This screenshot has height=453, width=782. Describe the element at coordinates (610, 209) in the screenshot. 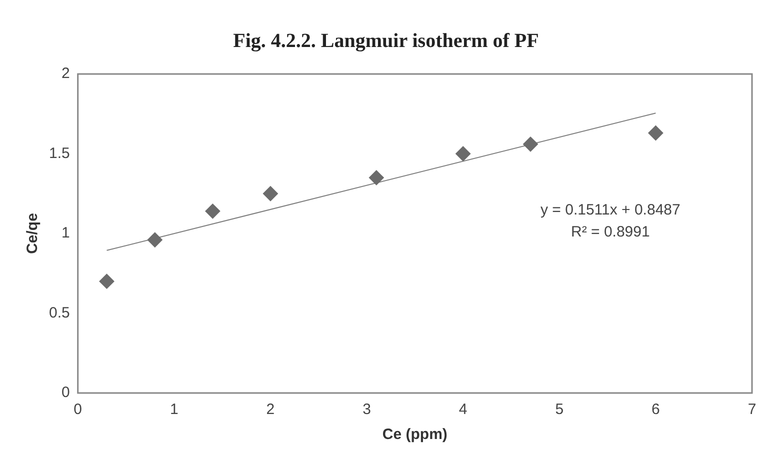

I see `annotation: y = 0.1511x + 0.8487` at that location.